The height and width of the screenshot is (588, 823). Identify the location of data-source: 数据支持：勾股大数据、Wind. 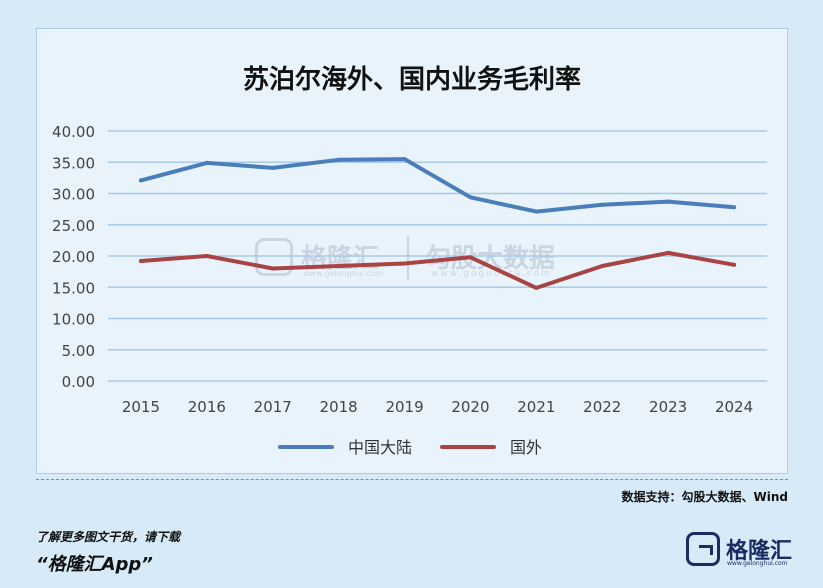
(704, 497).